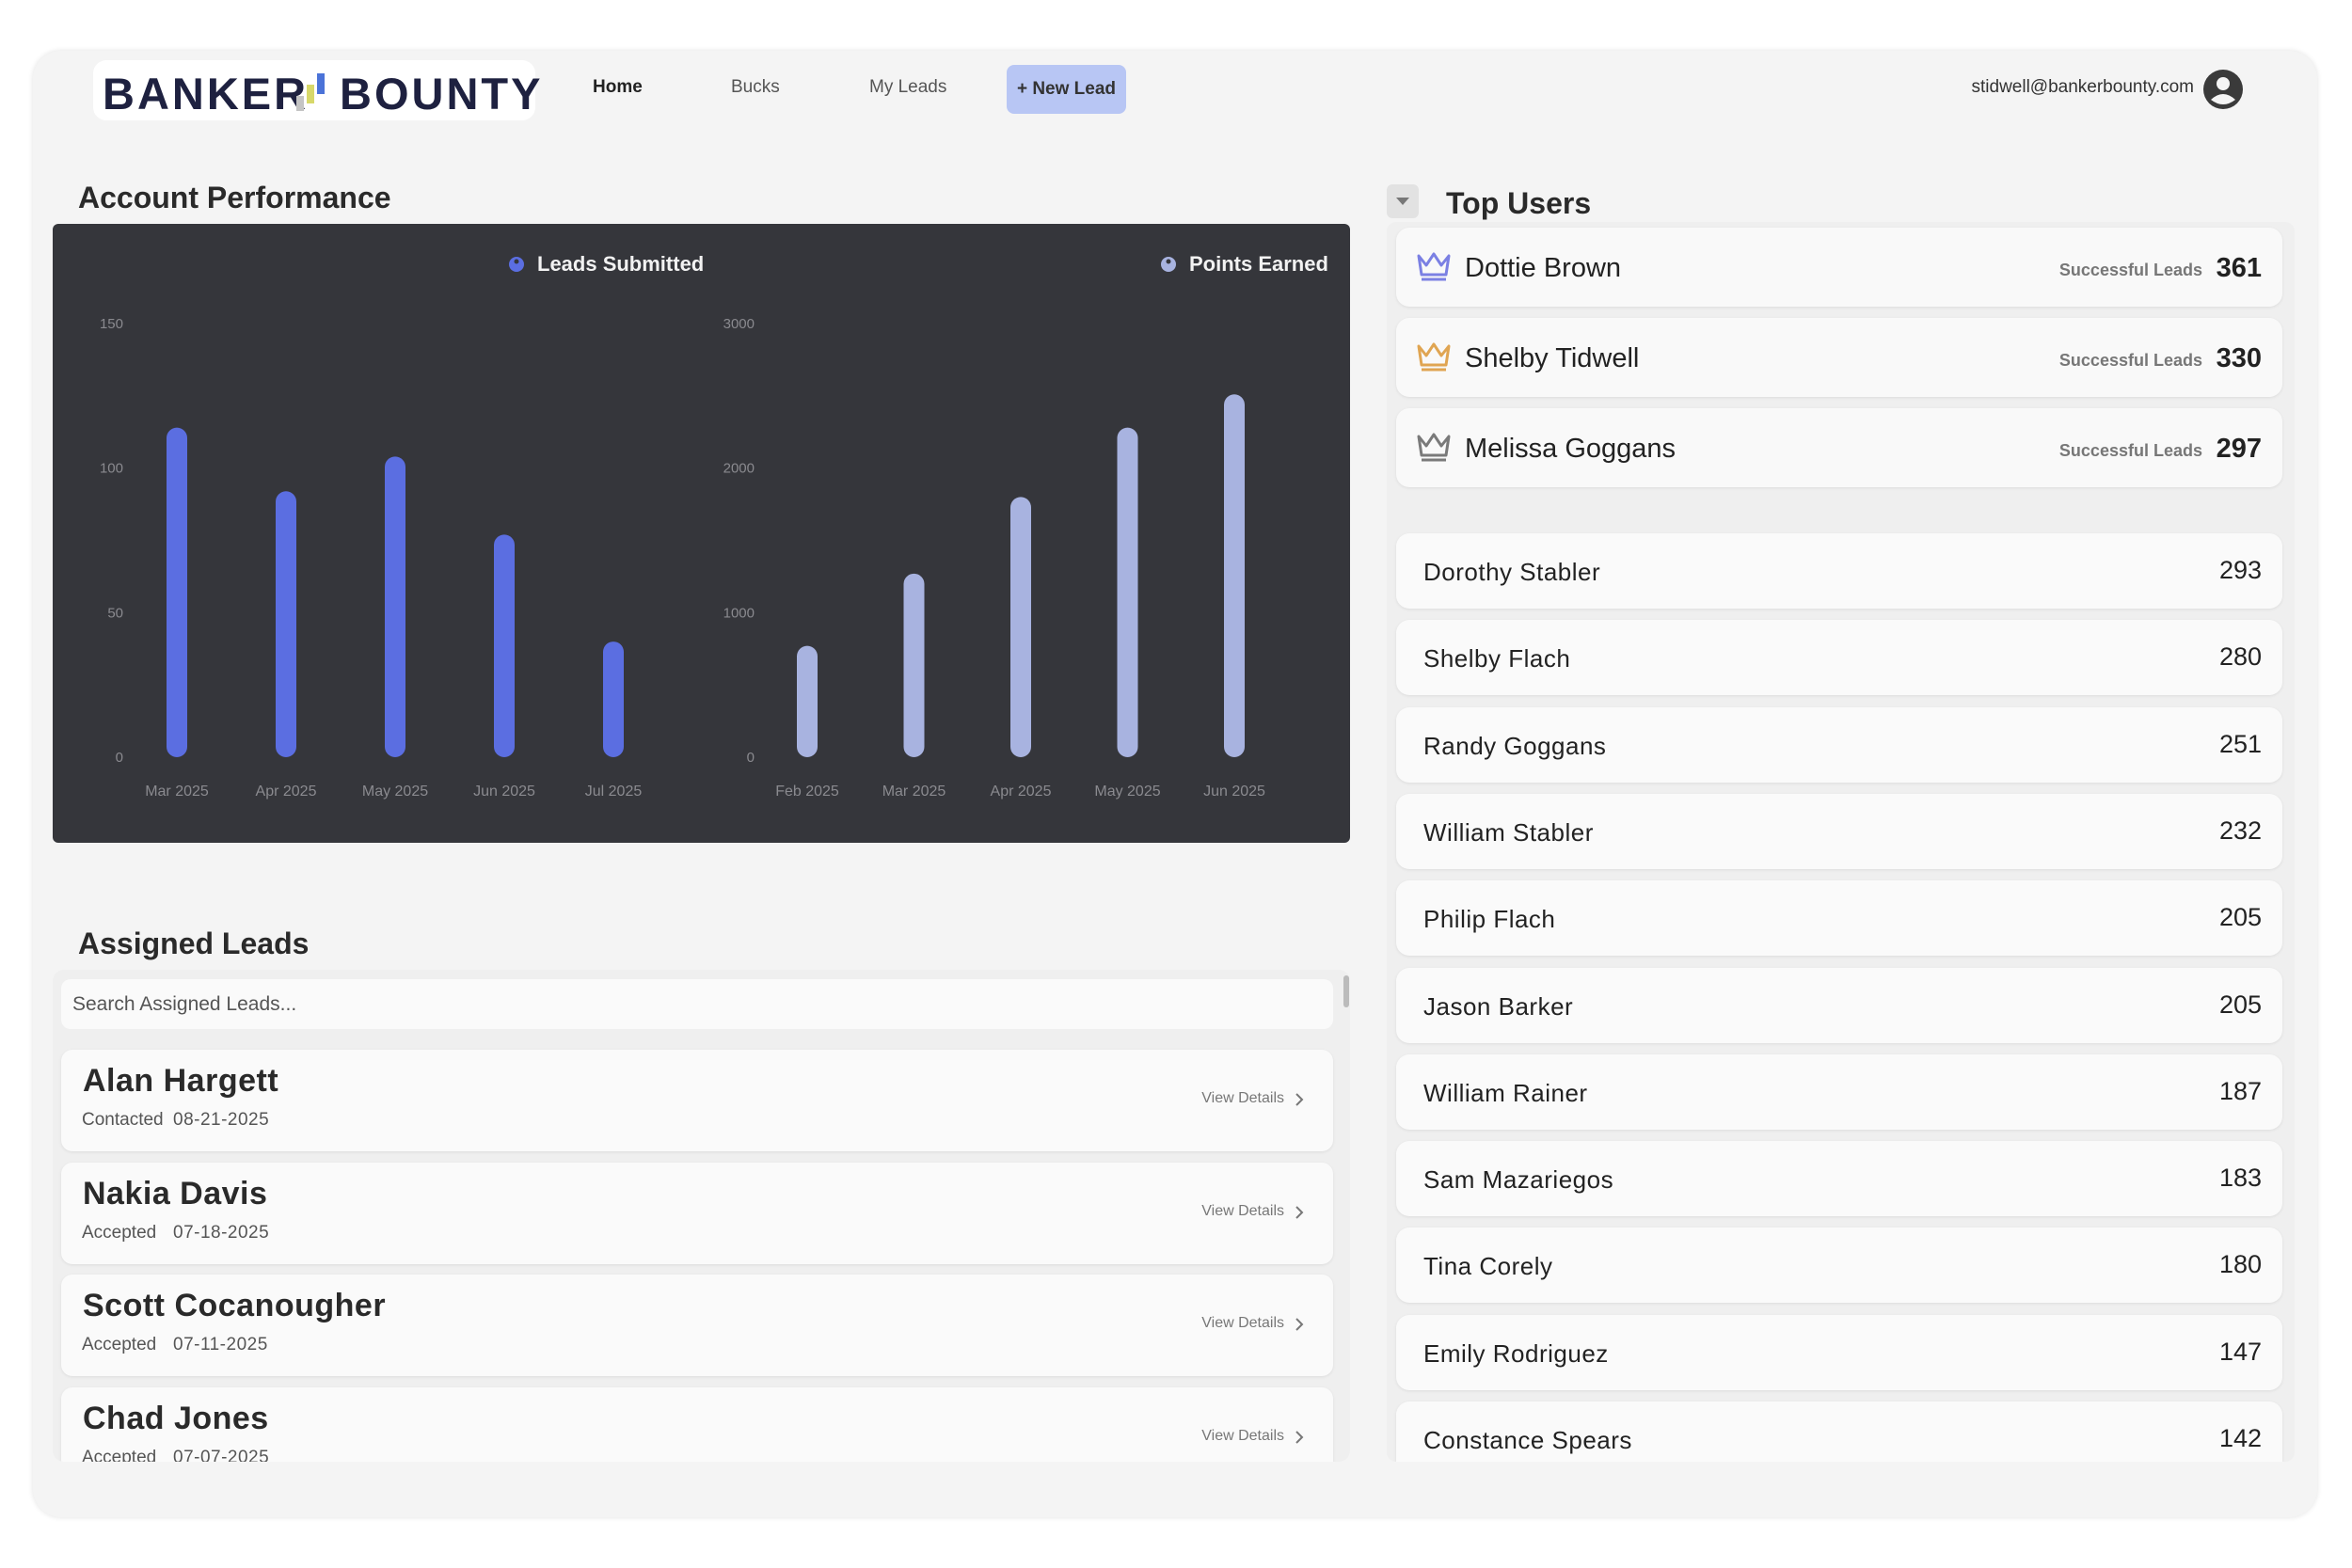 This screenshot has width=2352, height=1568. Describe the element at coordinates (2240, 1351) in the screenshot. I see `user-count: 147` at that location.